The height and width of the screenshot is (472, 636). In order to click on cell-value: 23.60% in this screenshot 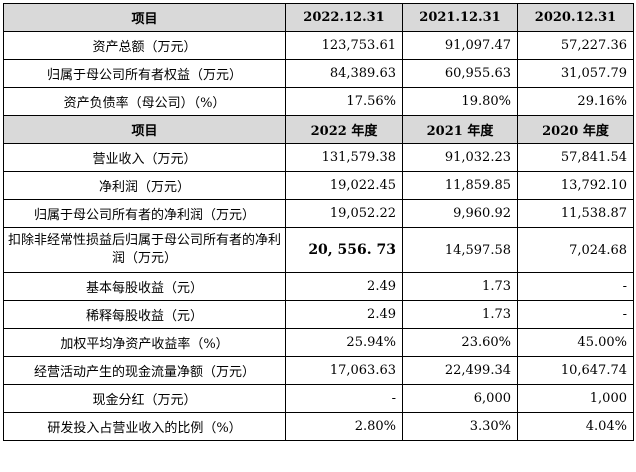, I will do `click(460, 342)`.